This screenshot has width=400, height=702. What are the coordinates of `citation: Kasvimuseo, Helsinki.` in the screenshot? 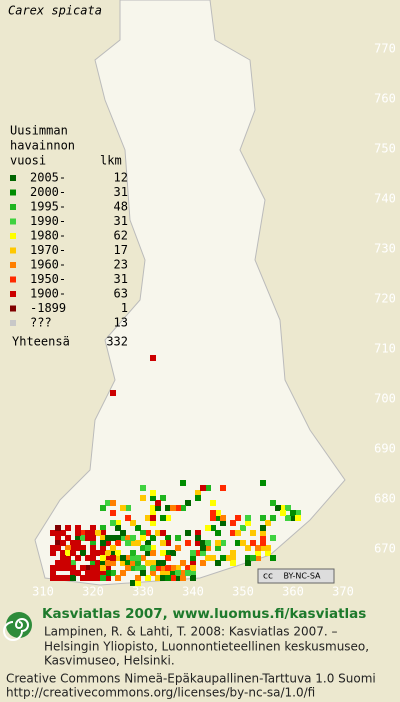 It's located at (109, 661).